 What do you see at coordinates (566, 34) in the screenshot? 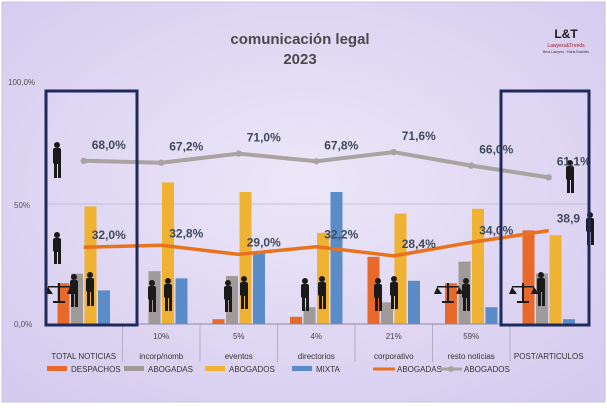
I see `logo-mark: L&T` at bounding box center [566, 34].